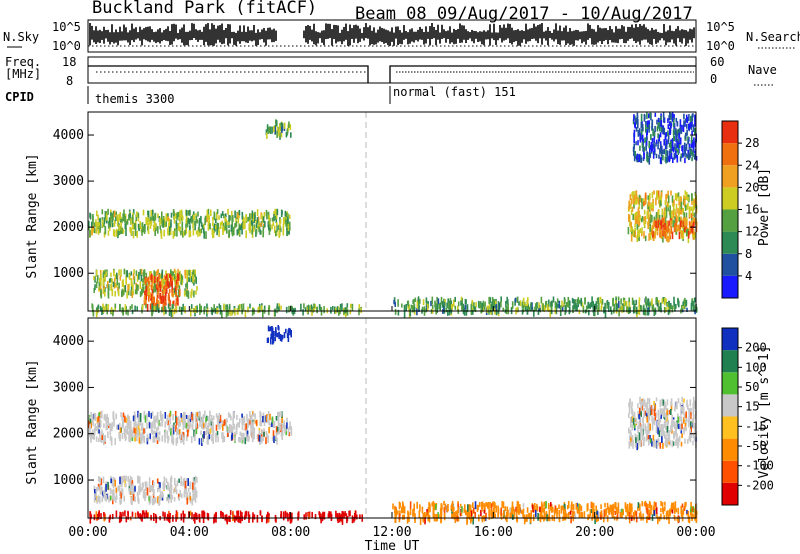 The height and width of the screenshot is (554, 800). What do you see at coordinates (391, 71) in the screenshot?
I see `frequency-panel: Freq. [MHz] 18 8 60 0 Nave` at bounding box center [391, 71].